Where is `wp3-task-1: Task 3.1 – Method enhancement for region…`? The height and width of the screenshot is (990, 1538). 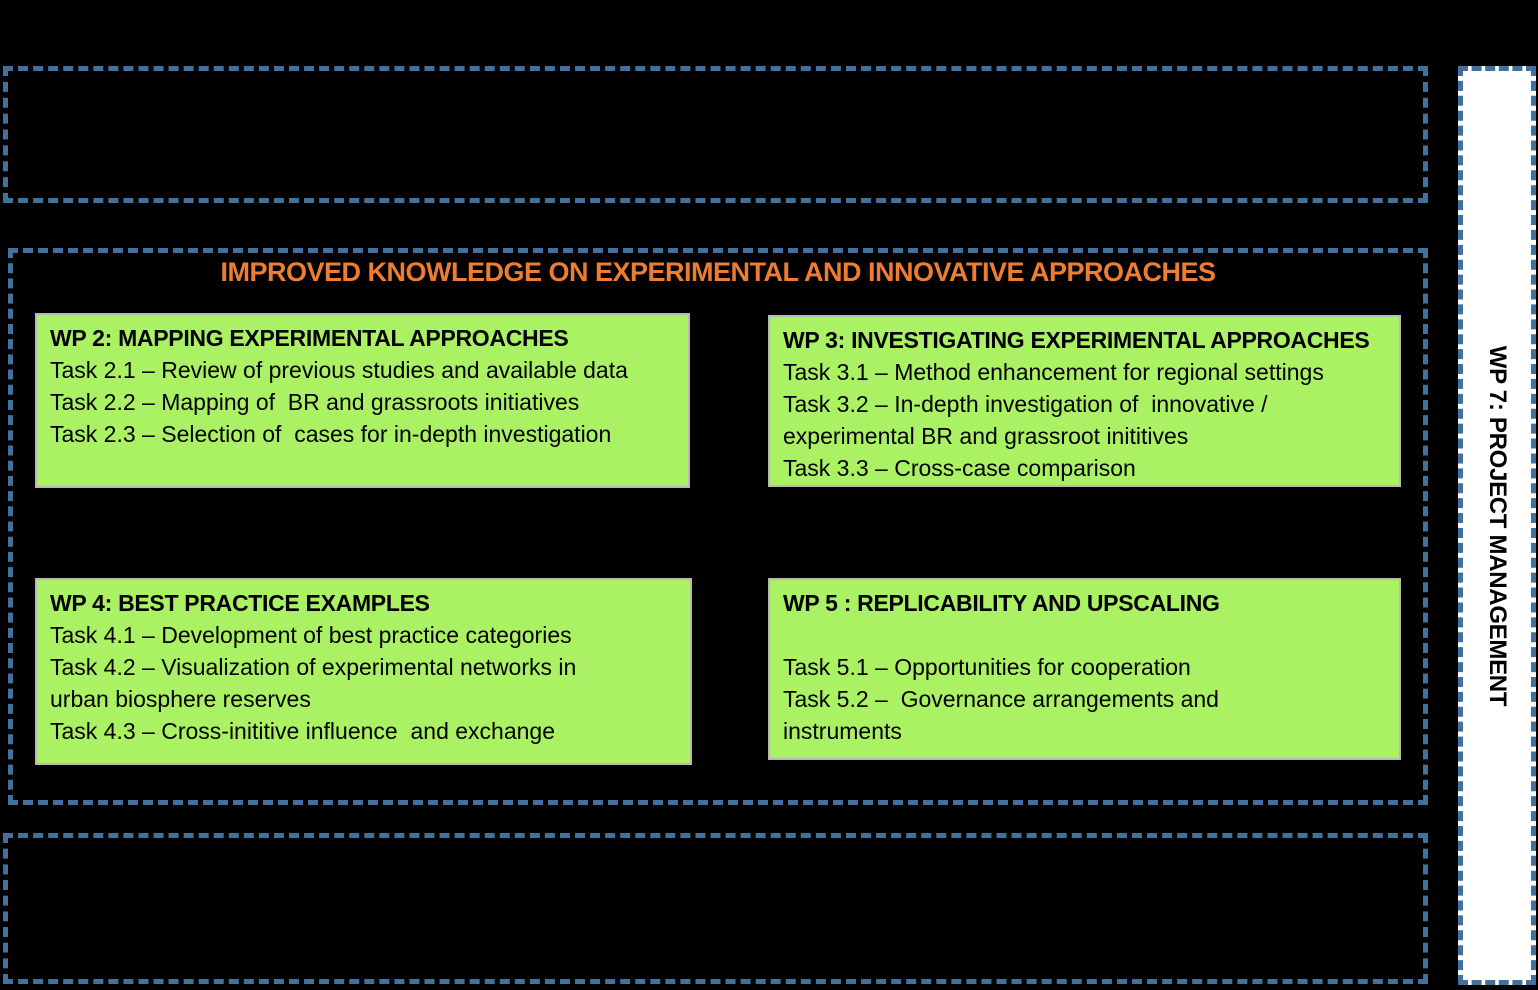 wp3-task-1: Task 3.1 – Method enhancement for region… is located at coordinates (1053, 372).